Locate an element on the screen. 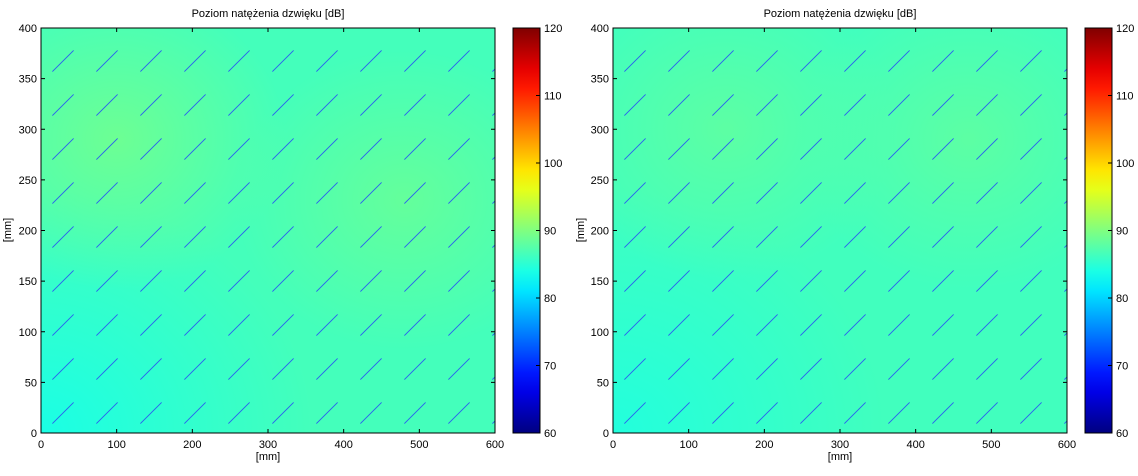  x-tick-label: 300 is located at coordinates (268, 445).